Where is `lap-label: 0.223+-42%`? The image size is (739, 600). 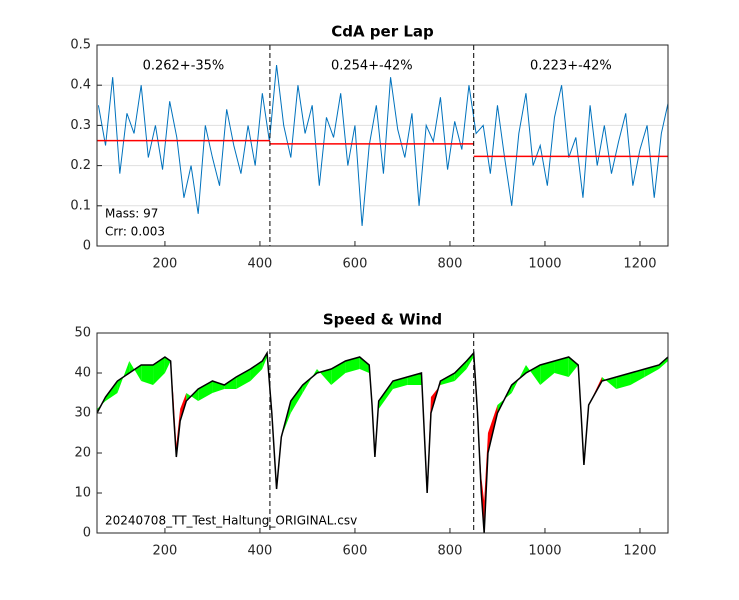
lap-label: 0.223+-42% is located at coordinates (571, 66).